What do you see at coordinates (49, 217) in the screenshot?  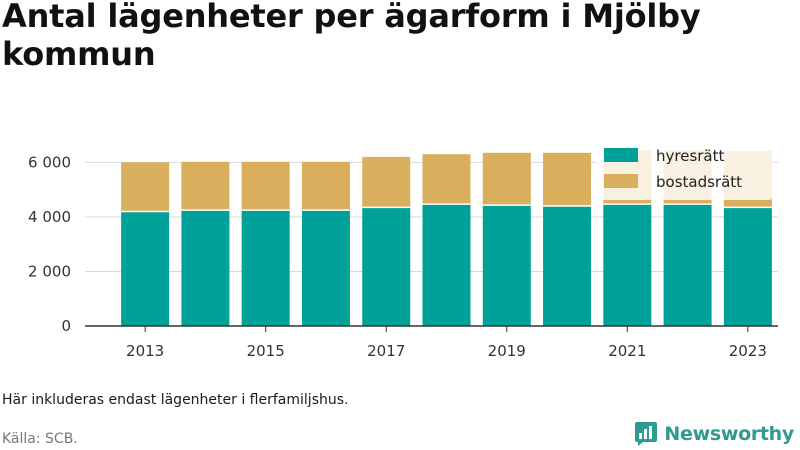 I see `y-tick-label: 4 000` at bounding box center [49, 217].